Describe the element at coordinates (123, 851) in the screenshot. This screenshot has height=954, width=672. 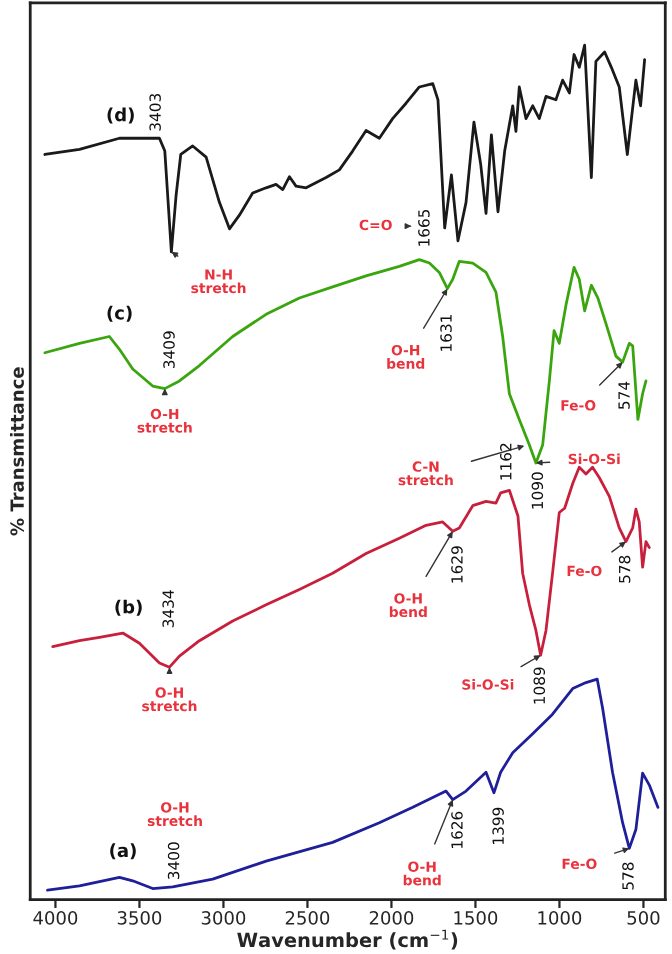
I see `series-label: (a)` at that location.